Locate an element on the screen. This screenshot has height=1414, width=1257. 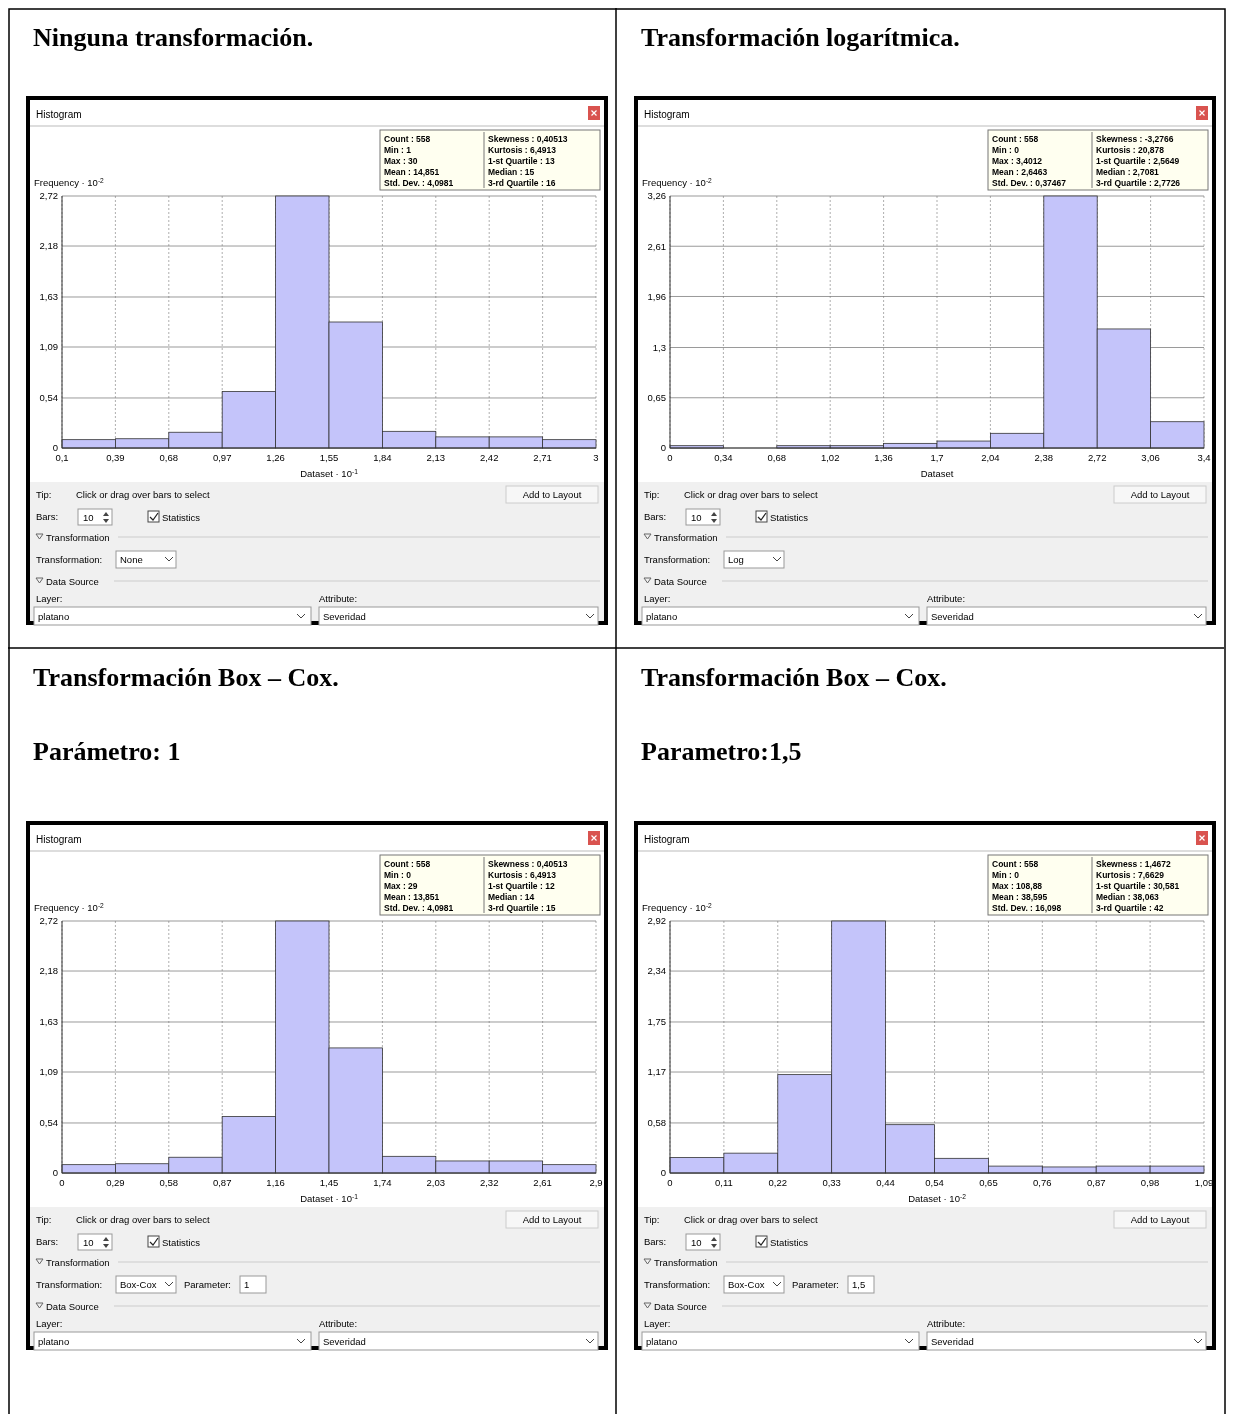
x-axis-title: Dataset is located at coordinates (937, 473).